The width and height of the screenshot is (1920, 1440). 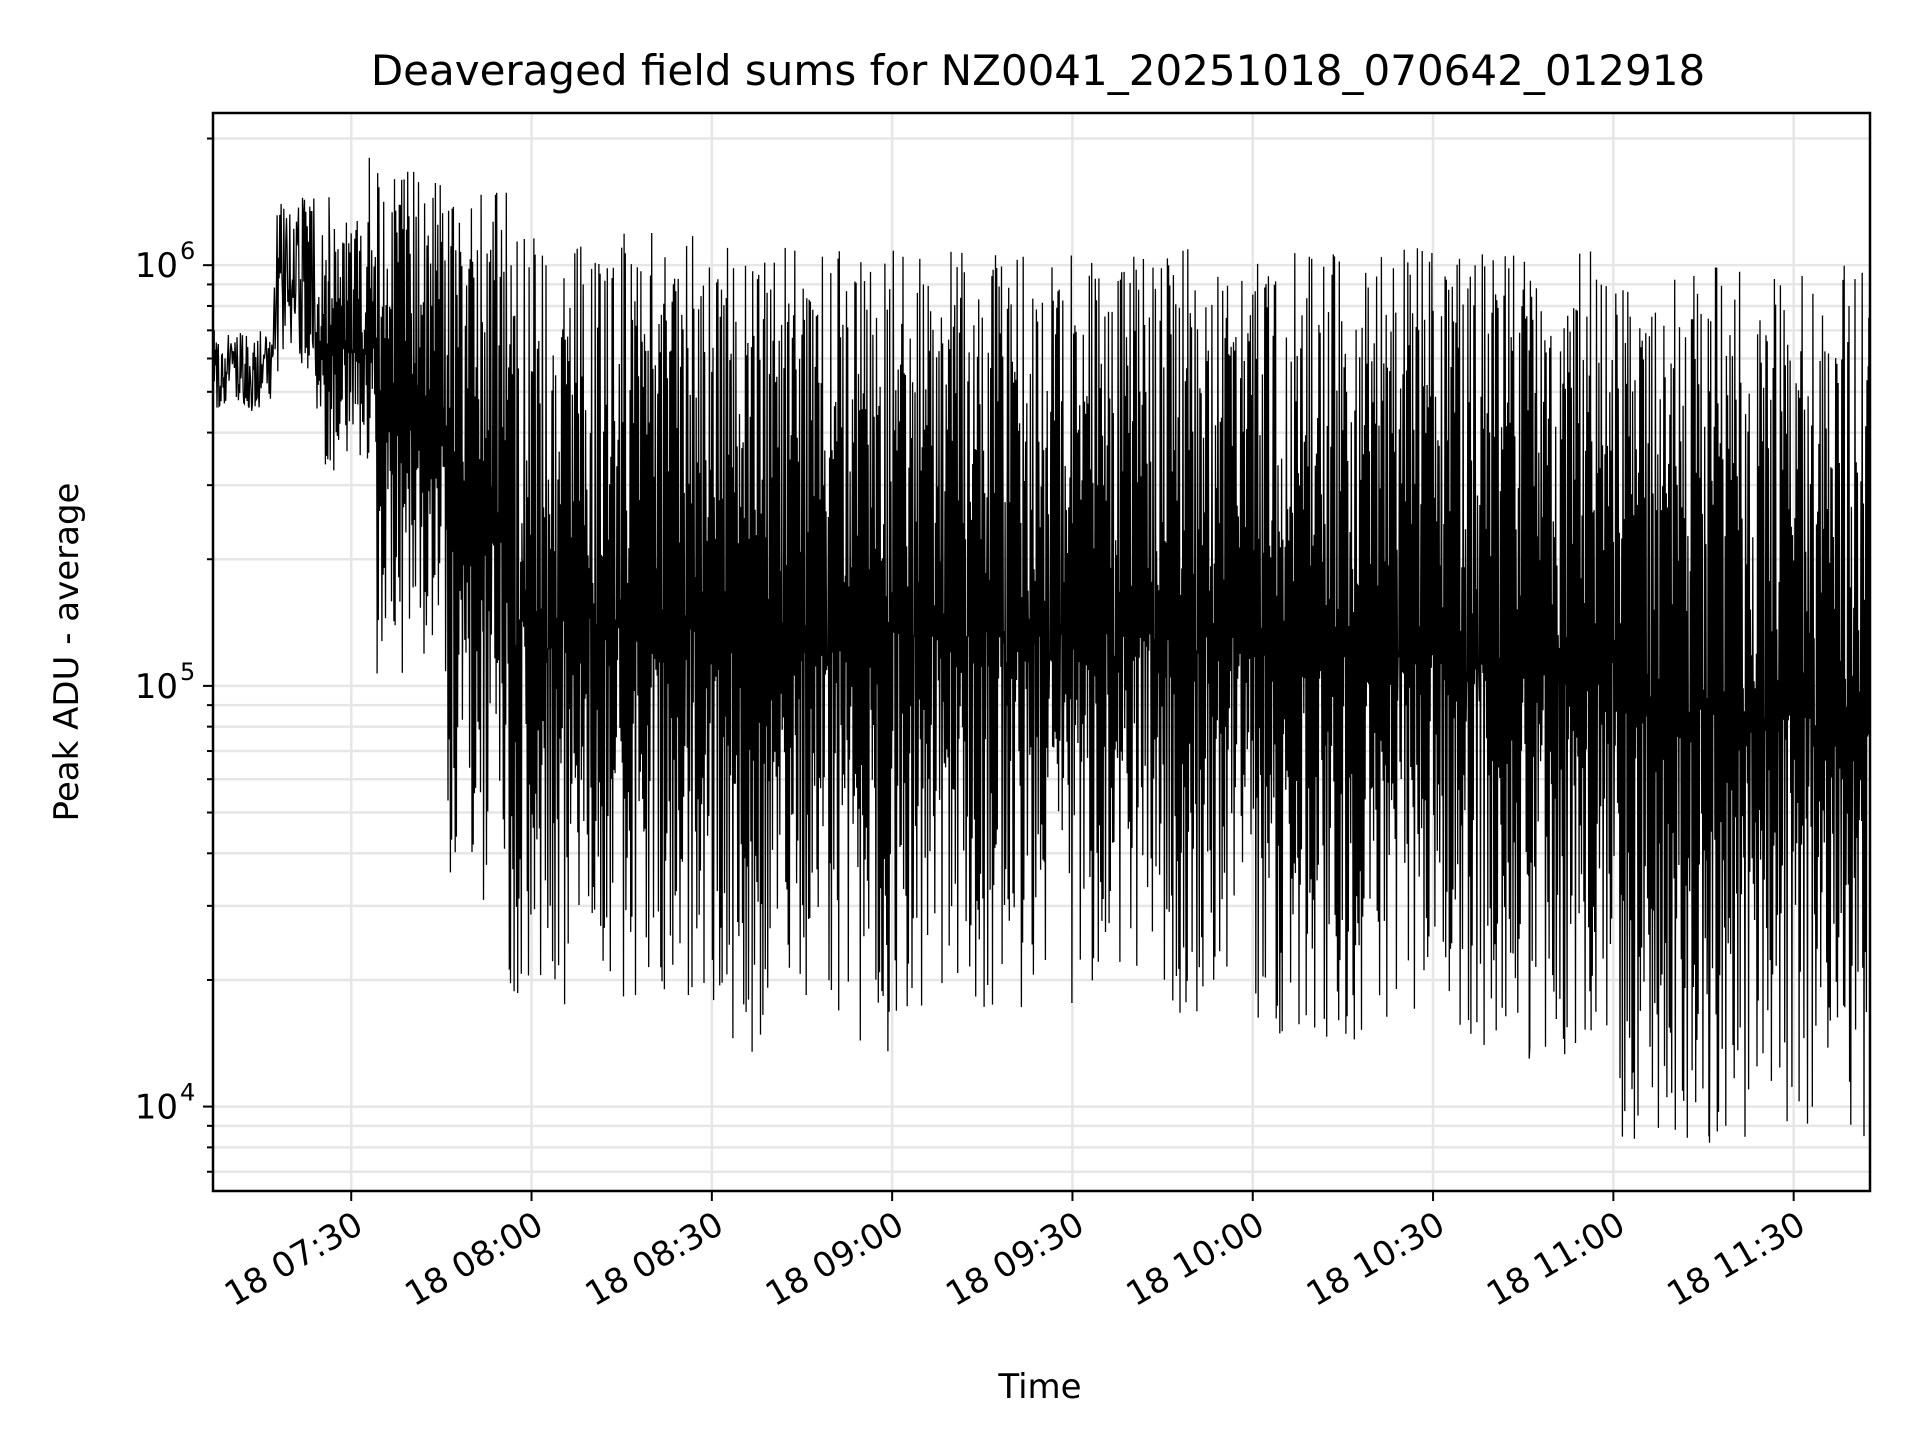 I want to click on y-tick-exponent: 6, so click(x=187, y=251).